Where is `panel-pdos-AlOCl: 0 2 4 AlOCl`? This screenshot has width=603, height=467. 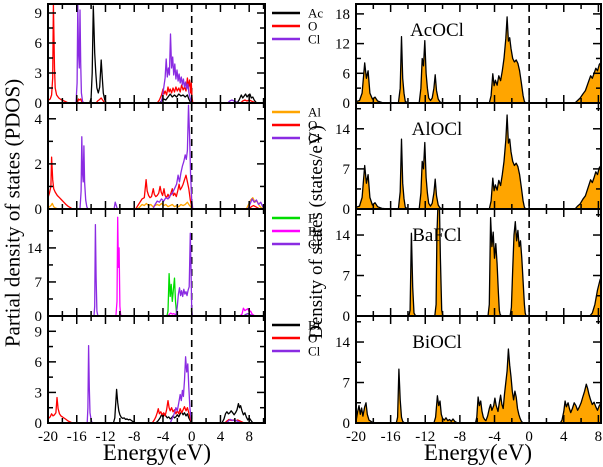
panel-pdos-AlOCl: 0 2 4 AlOCl is located at coordinates (178, 160).